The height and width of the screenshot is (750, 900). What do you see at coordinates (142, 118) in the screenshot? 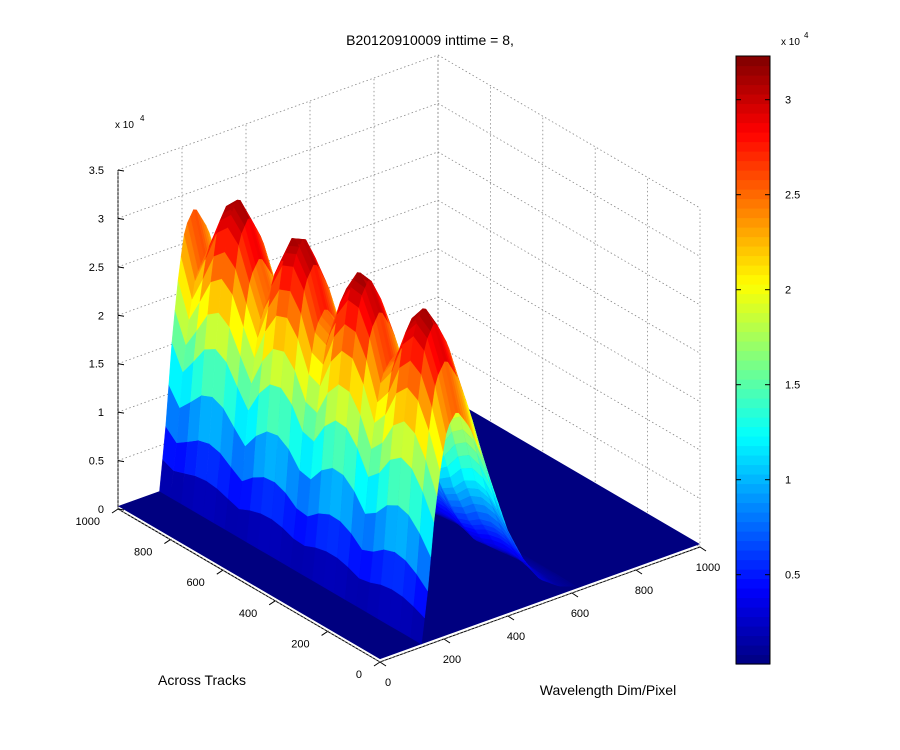
I see `z-exponent-power: 4` at bounding box center [142, 118].